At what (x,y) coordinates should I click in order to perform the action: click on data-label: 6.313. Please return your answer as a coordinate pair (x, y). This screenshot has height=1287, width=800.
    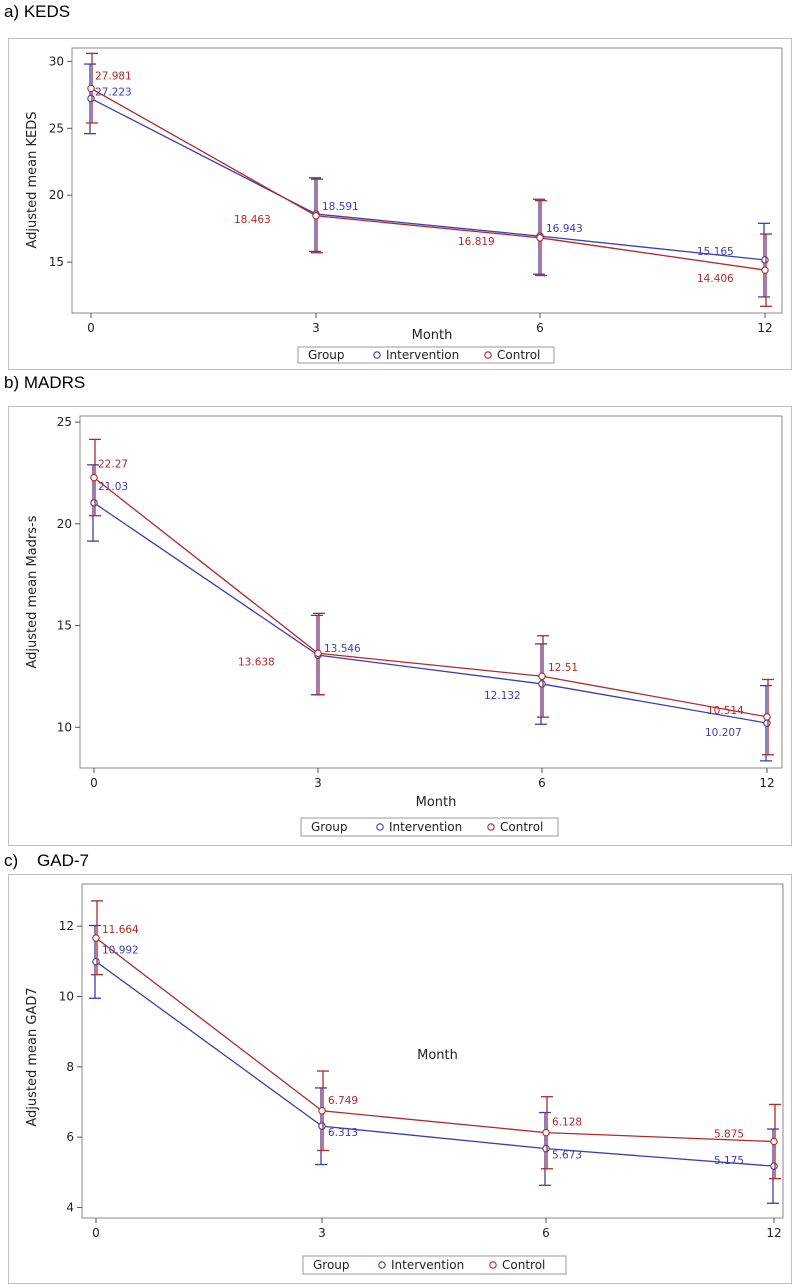
    Looking at the image, I should click on (343, 1133).